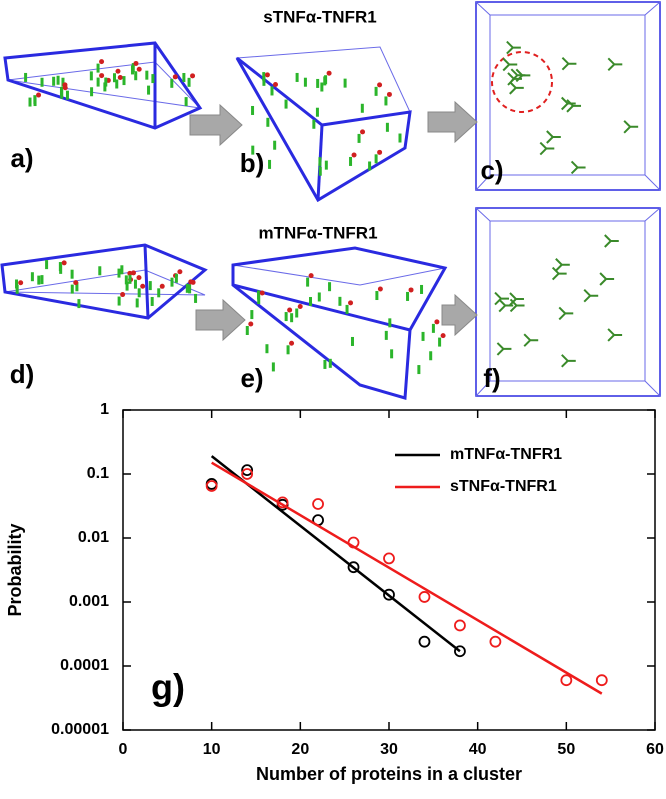 The width and height of the screenshot is (666, 799). I want to click on x-tick-label: 0, so click(123, 749).